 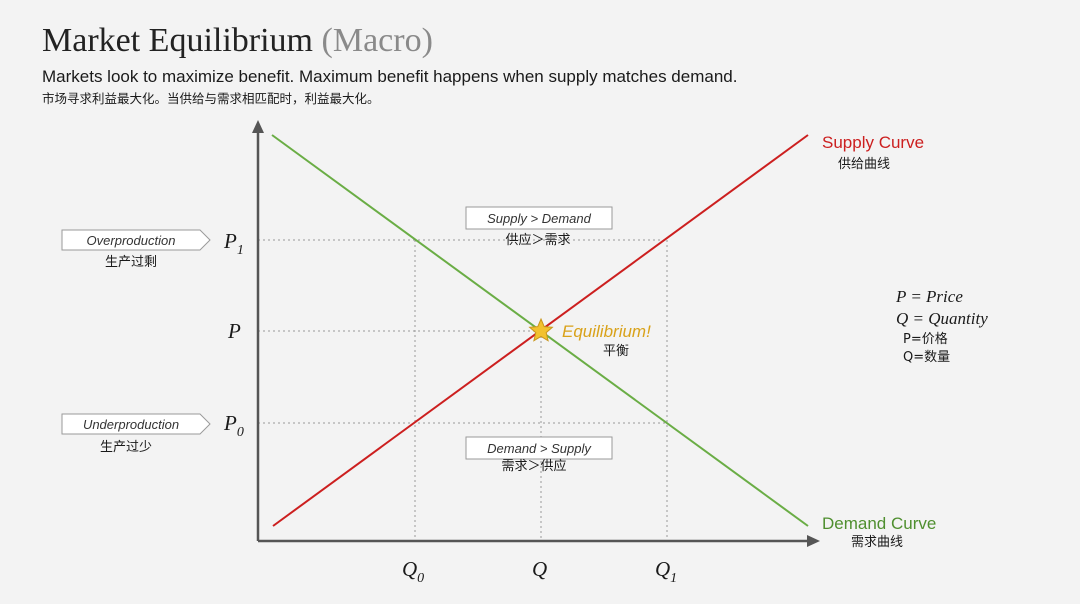 I want to click on page-title: Market Equilibrium (Macro), so click(x=237, y=41).